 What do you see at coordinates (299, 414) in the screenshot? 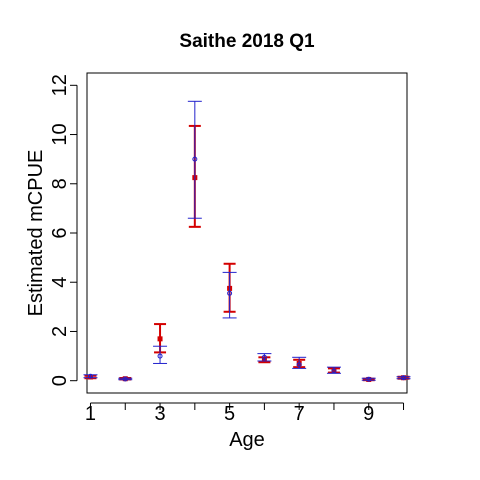
I see `x-tick-label: 7` at bounding box center [299, 414].